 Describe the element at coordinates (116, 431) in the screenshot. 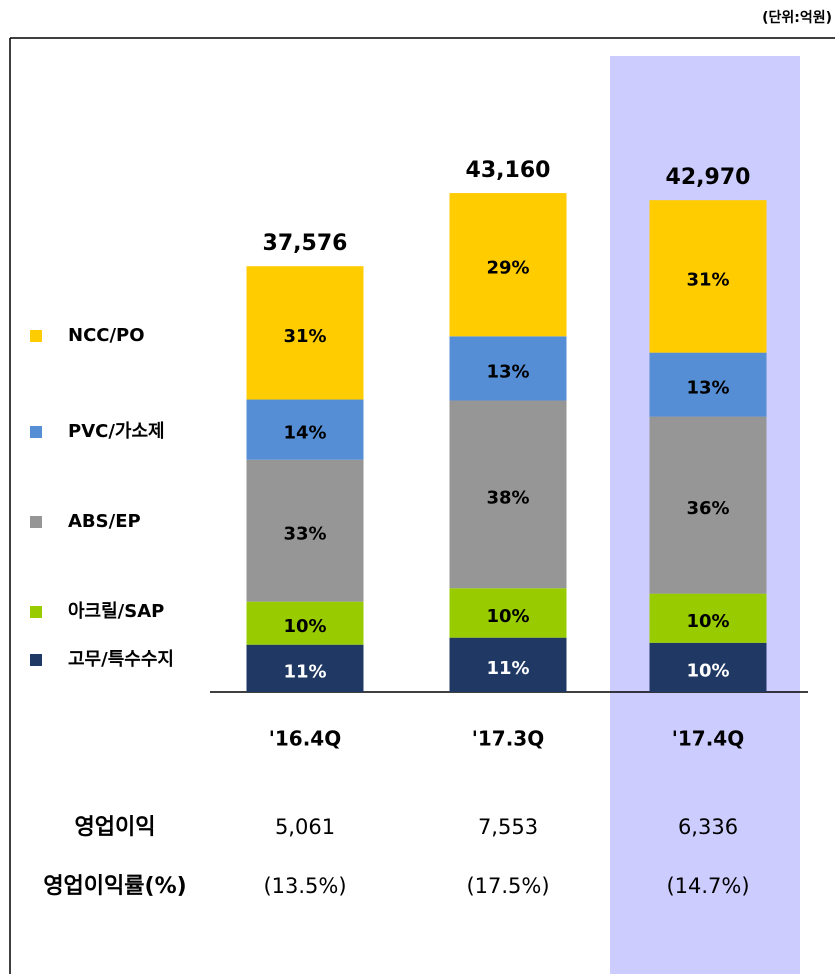

I see `legend-label: PVC/가소제` at that location.